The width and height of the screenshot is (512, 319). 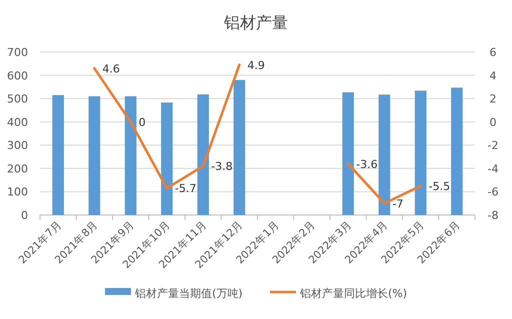 What do you see at coordinates (142, 122) in the screenshot?
I see `data-label: 0` at bounding box center [142, 122].